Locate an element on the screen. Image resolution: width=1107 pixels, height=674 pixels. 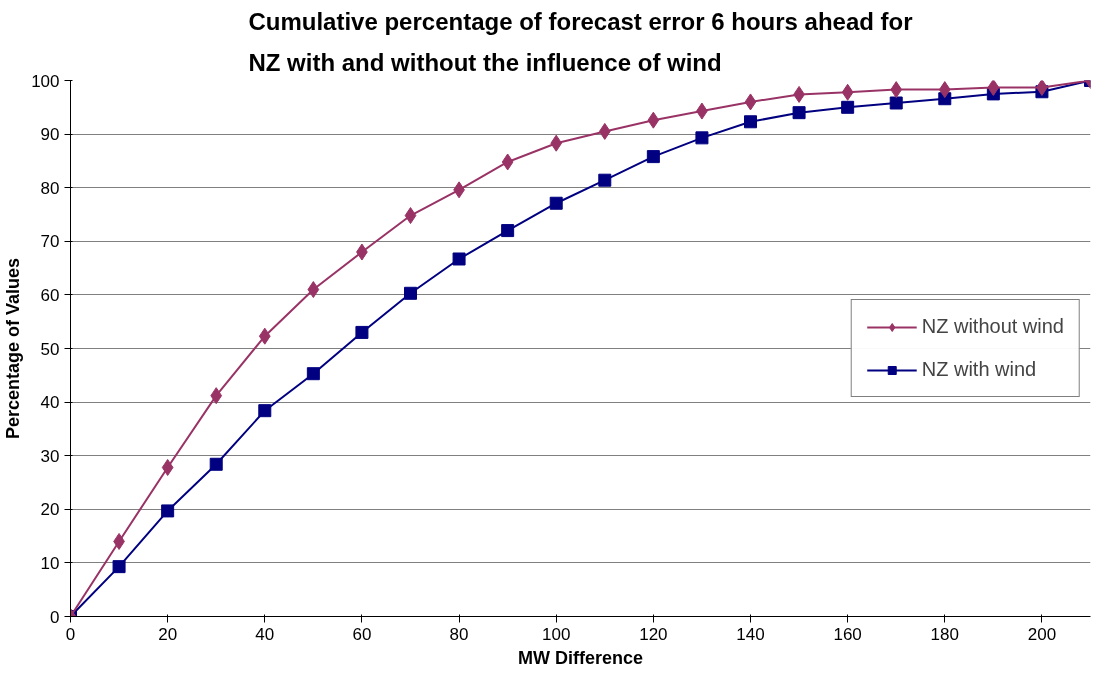
y-tick-label: 60 is located at coordinates (50, 295).